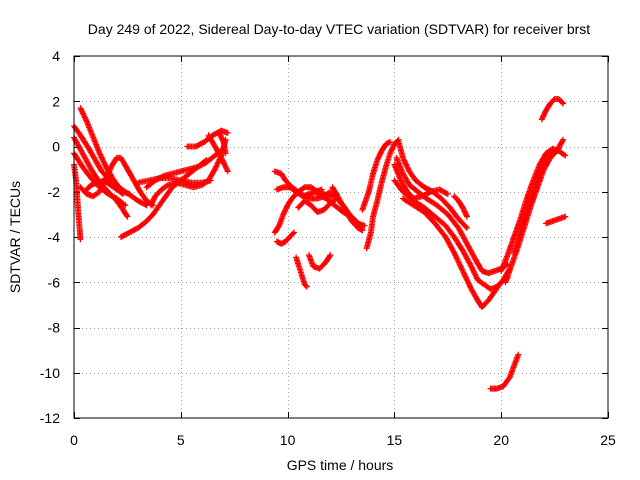  What do you see at coordinates (54, 282) in the screenshot?
I see `y-tick-label: -6` at bounding box center [54, 282].